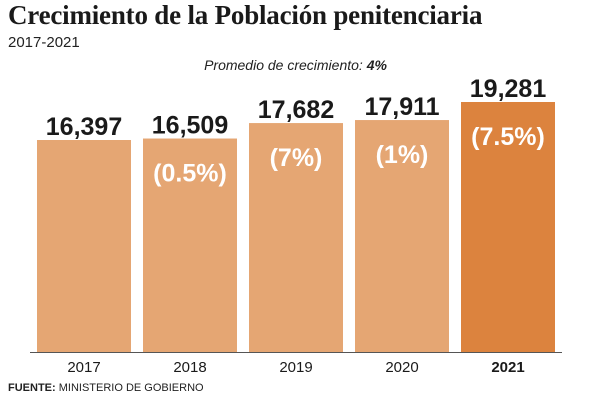 The image size is (591, 400). I want to click on bar-2019, so click(296, 237).